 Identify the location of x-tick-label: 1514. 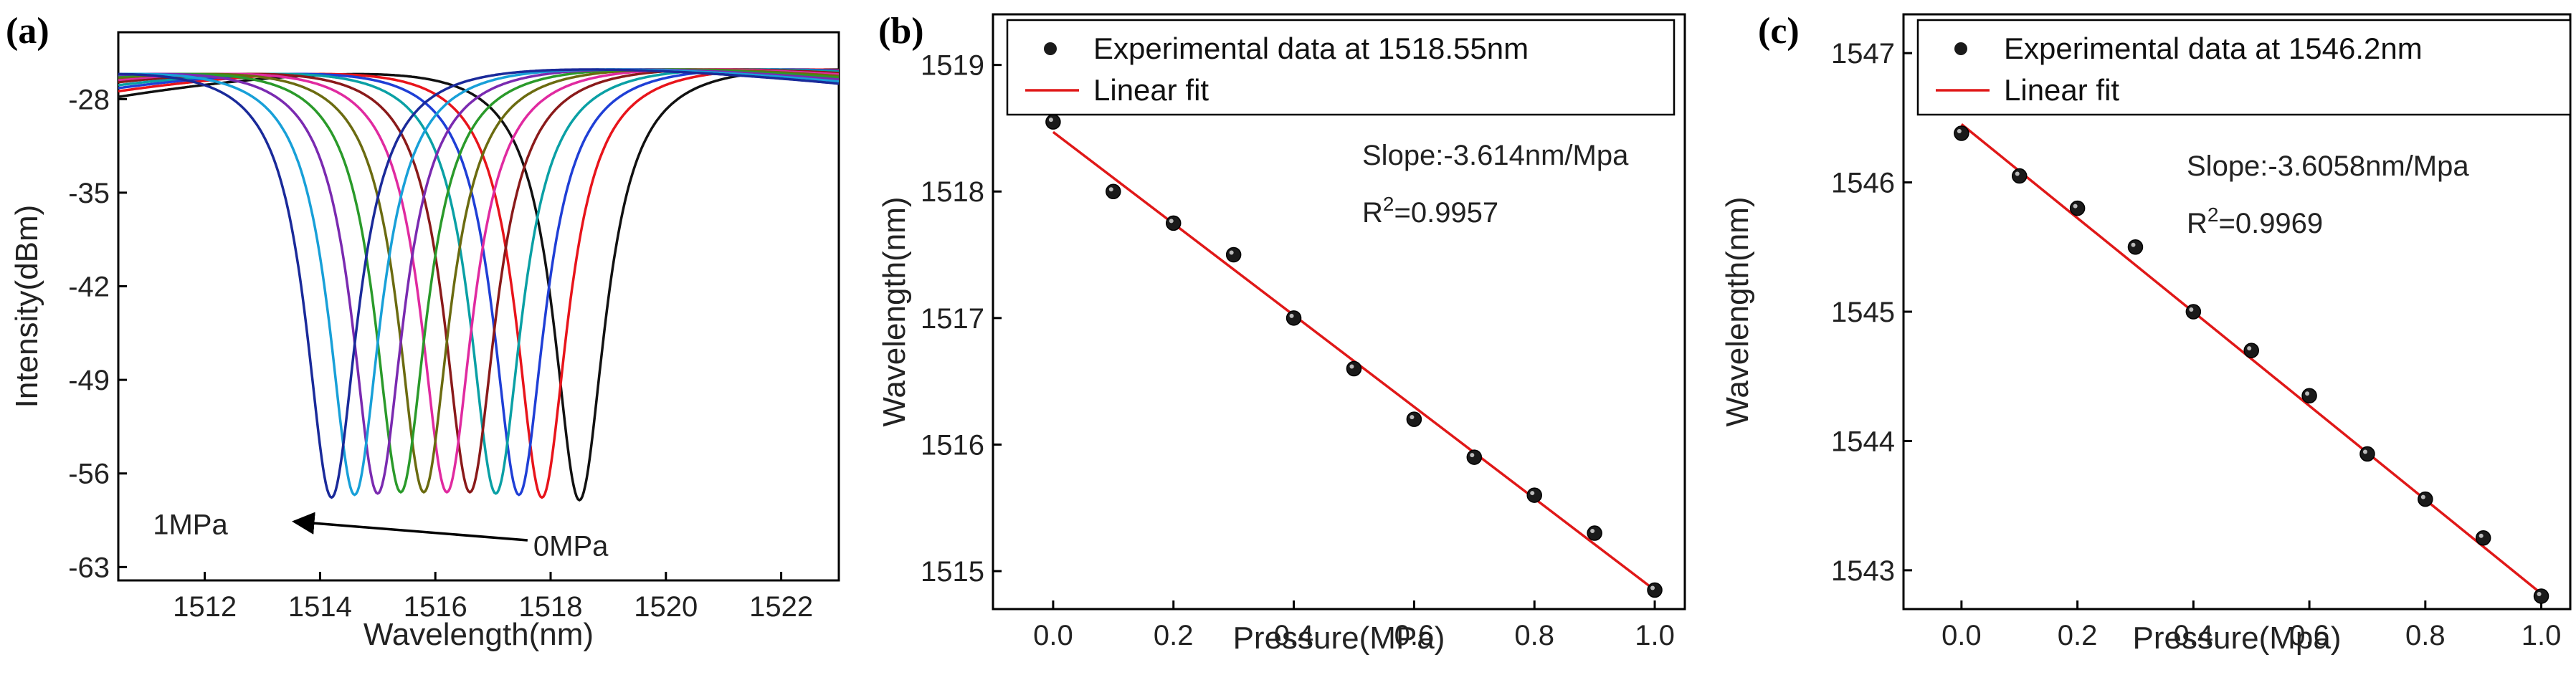
(320, 607).